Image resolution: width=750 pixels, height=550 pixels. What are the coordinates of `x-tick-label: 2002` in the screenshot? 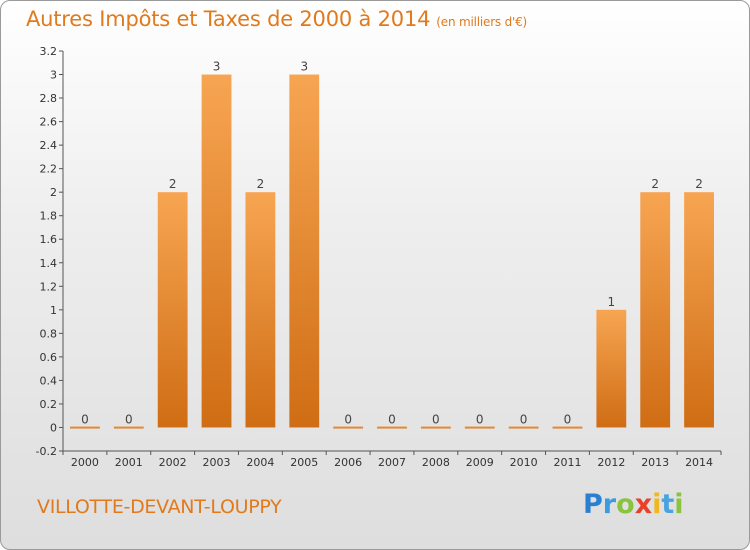 It's located at (173, 462).